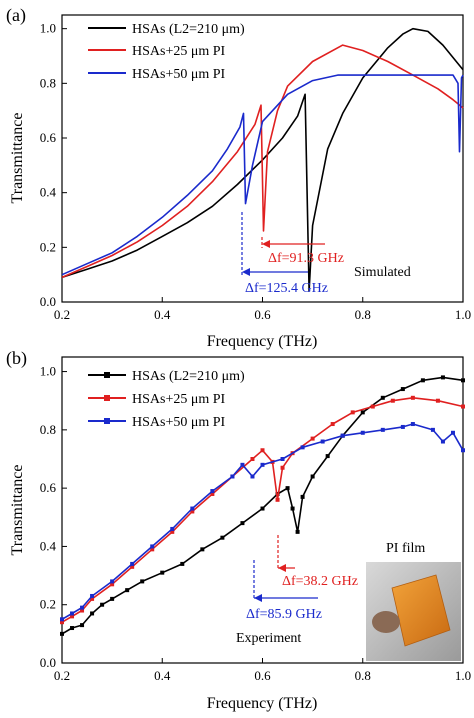  I want to click on panel-a-annotations: Δf=91.3 GHz Δf=125.4 GHz Simulated, so click(326, 254).